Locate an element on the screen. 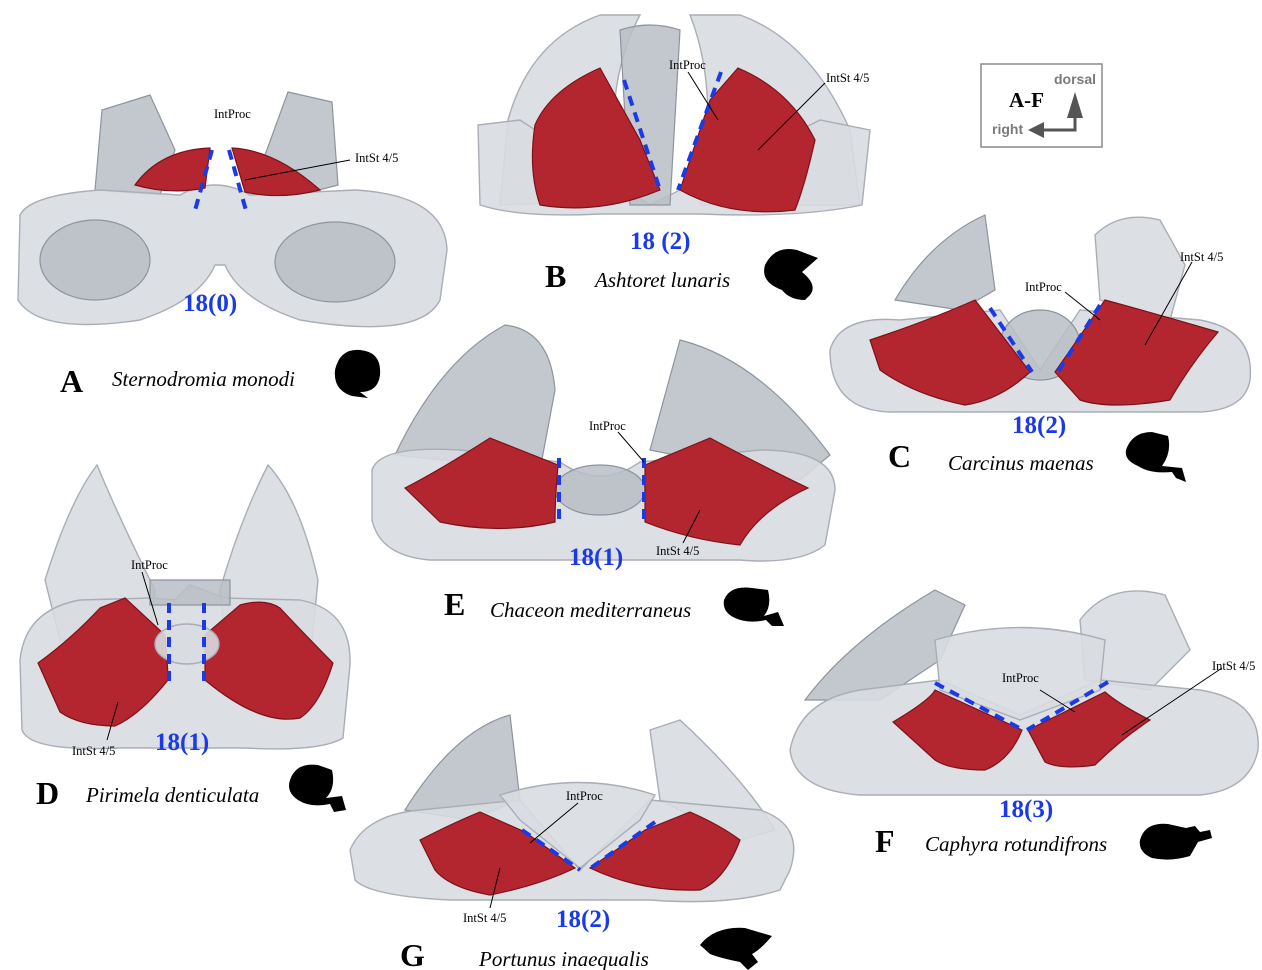 This screenshot has width=1262, height=970. panel-c-letter: C is located at coordinates (899, 456).